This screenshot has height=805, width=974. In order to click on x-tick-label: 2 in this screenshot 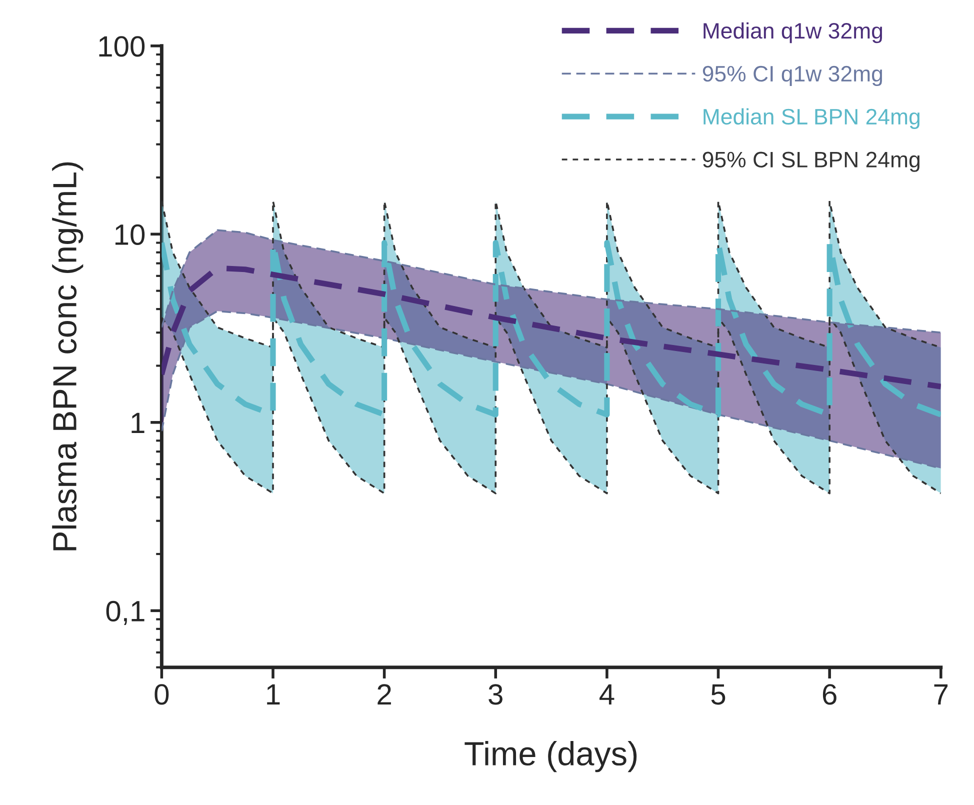, I will do `click(384, 694)`.